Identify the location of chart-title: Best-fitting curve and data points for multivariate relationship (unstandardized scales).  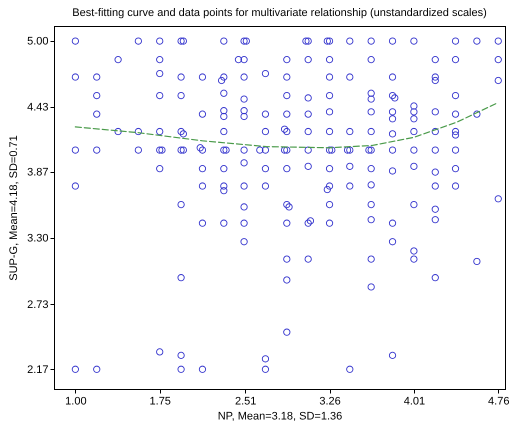
(279, 13).